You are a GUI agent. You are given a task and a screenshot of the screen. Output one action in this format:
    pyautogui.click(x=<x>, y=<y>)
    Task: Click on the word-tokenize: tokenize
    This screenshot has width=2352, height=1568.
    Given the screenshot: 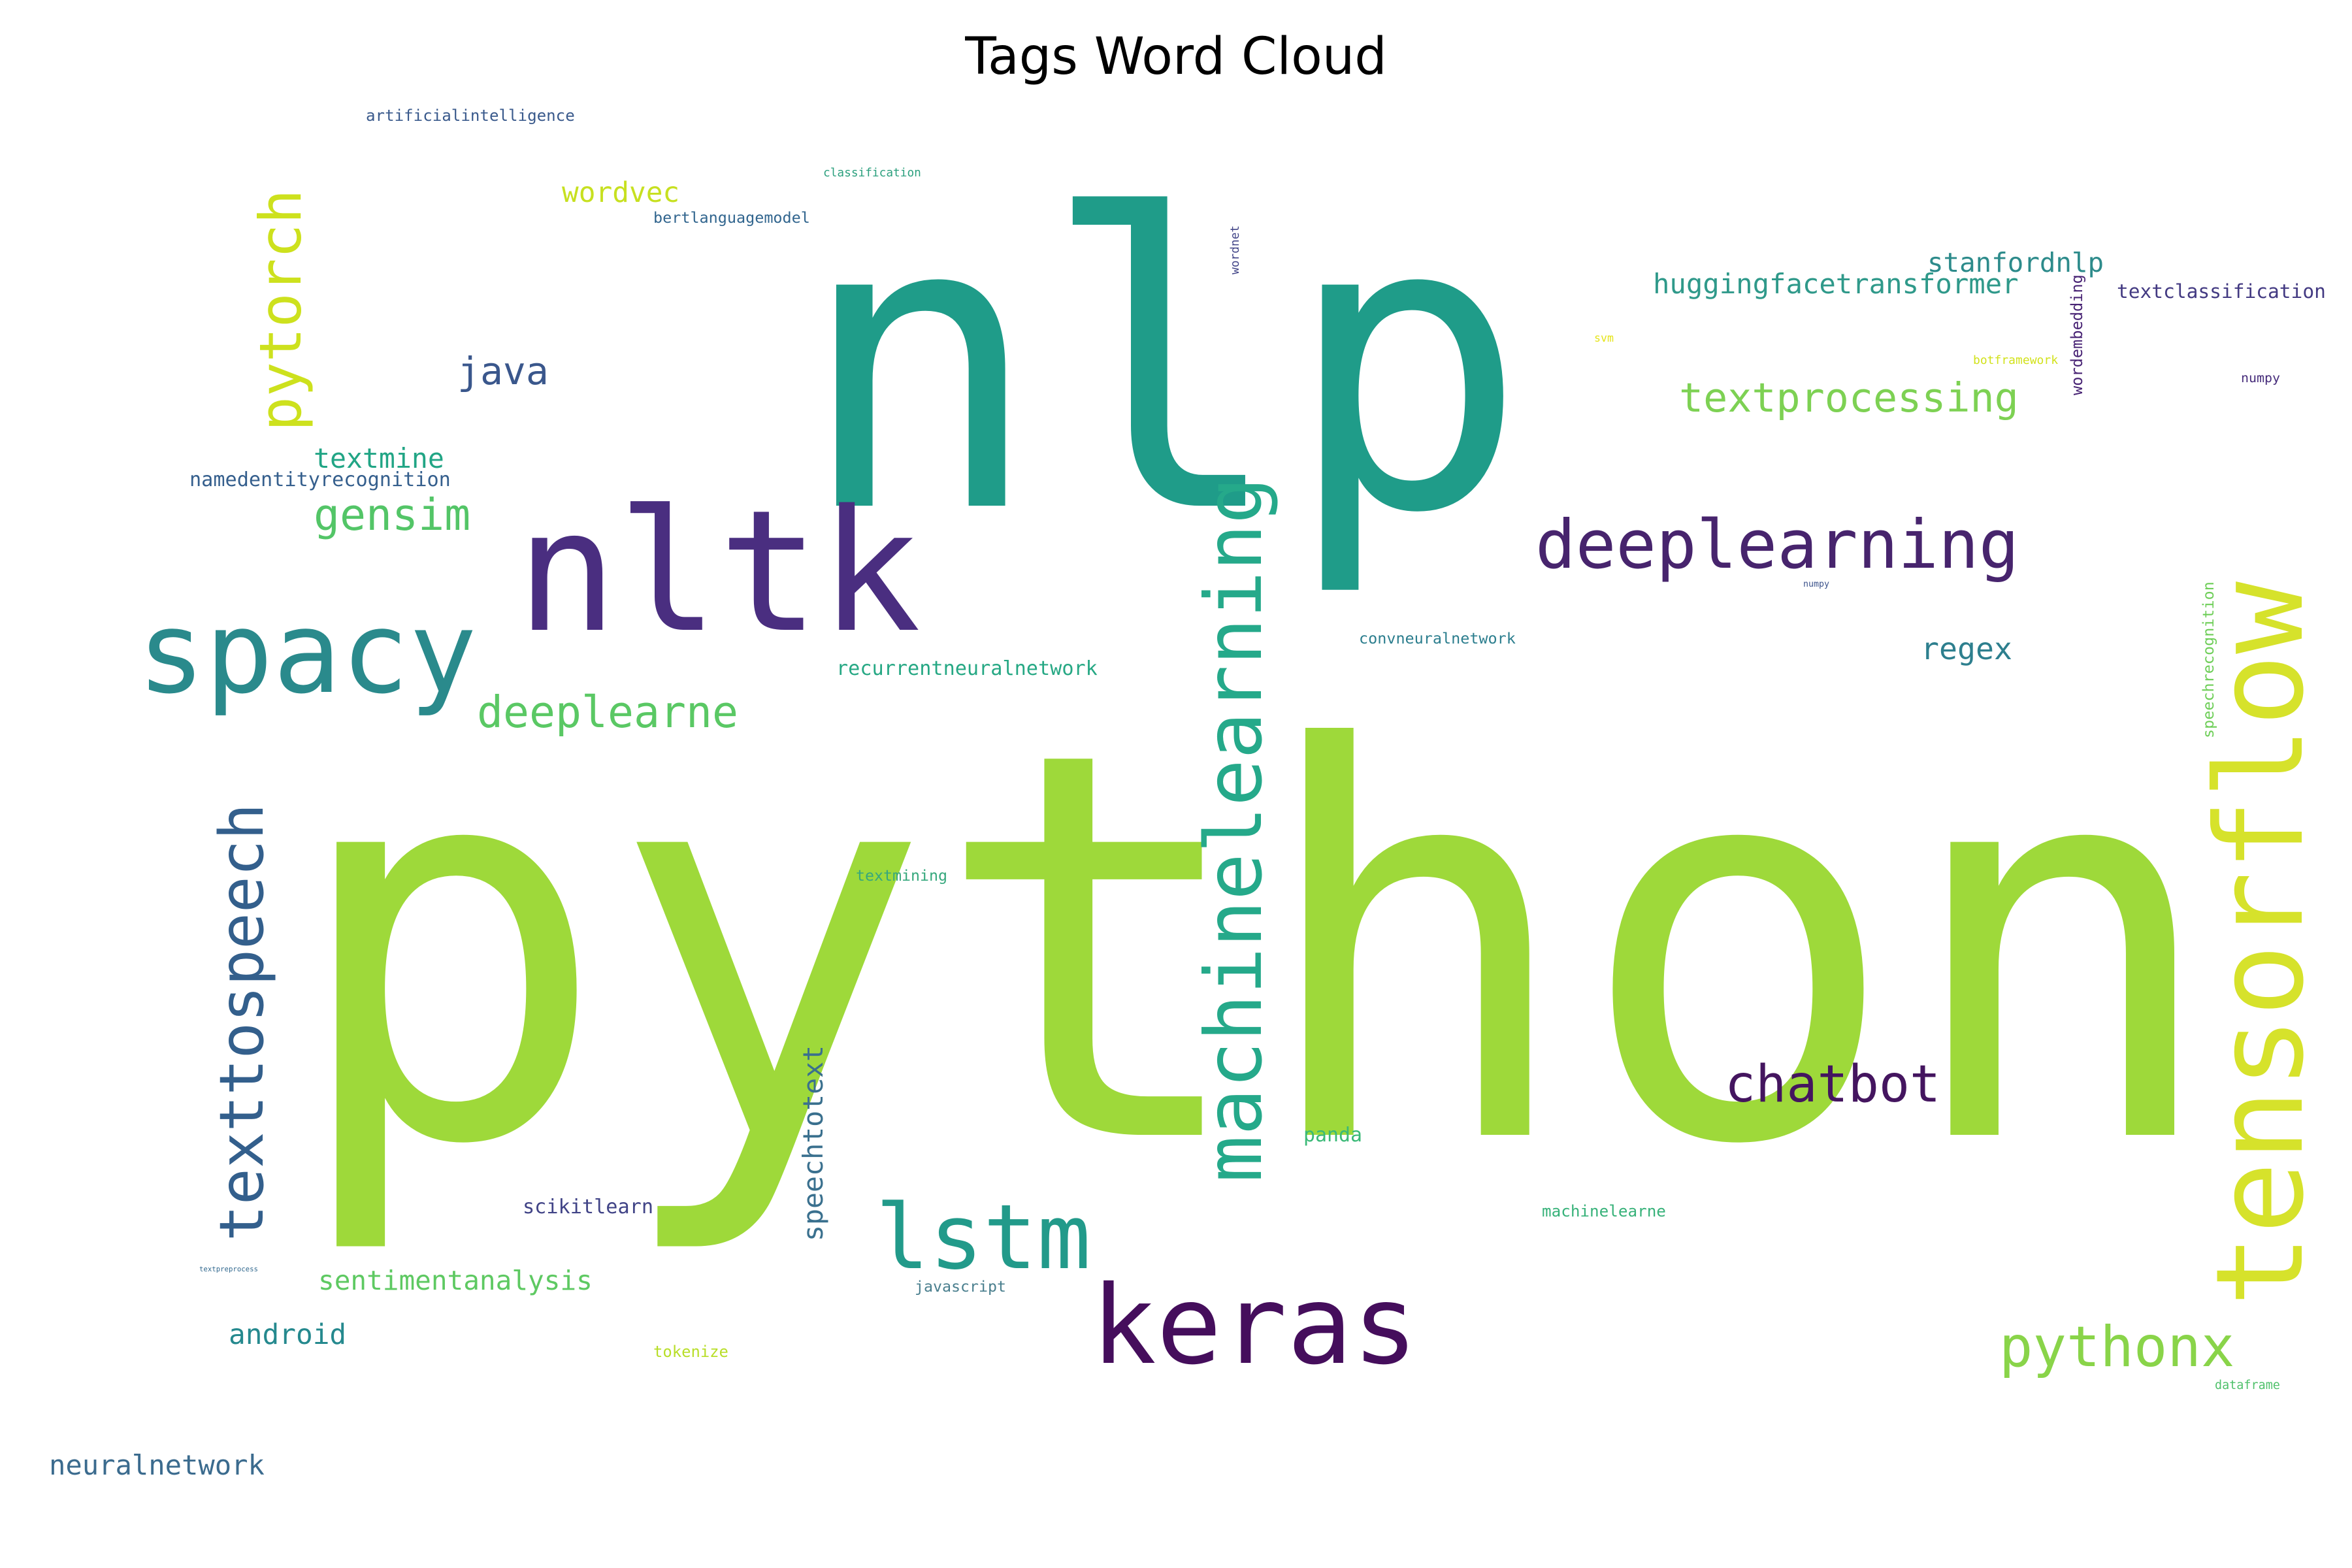 What is the action you would take?
    pyautogui.click(x=690, y=1352)
    